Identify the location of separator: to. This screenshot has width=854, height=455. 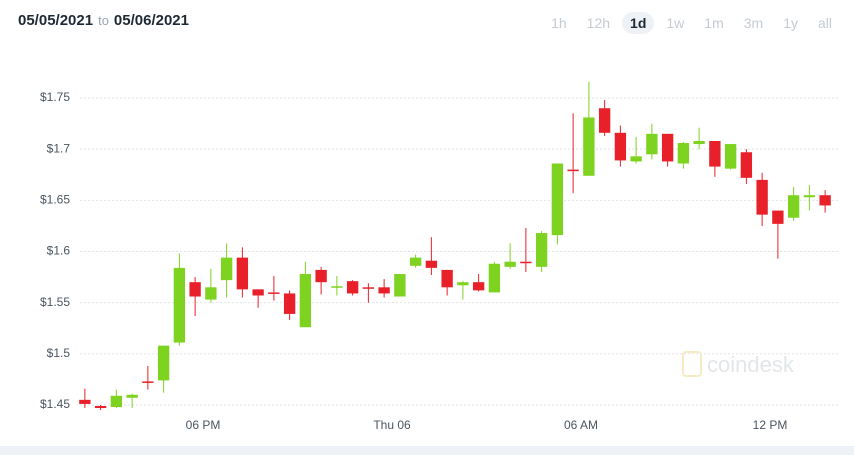
(103, 20).